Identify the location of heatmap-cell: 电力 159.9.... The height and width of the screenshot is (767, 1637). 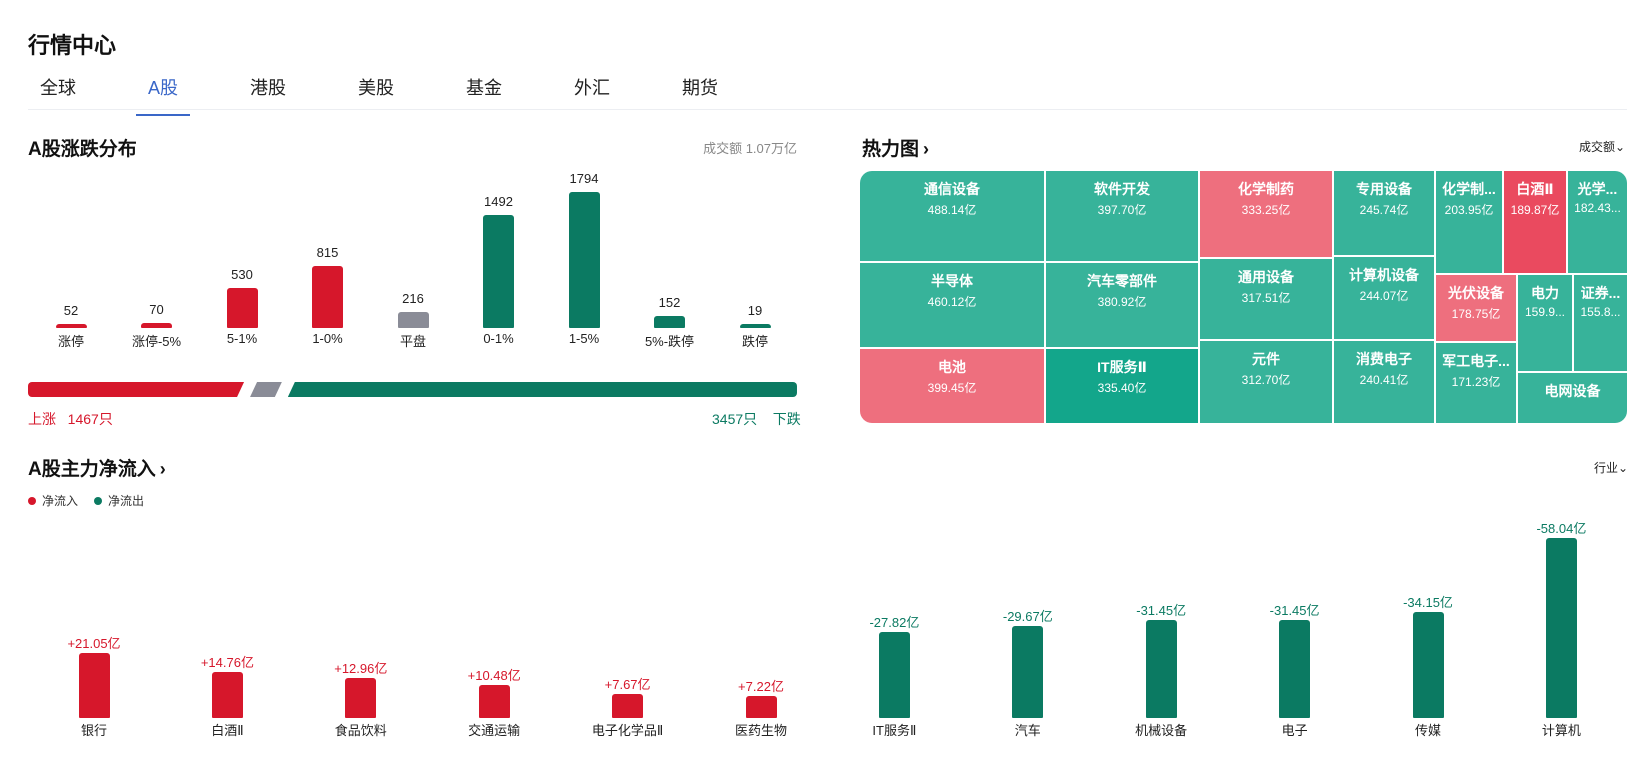
(1545, 323).